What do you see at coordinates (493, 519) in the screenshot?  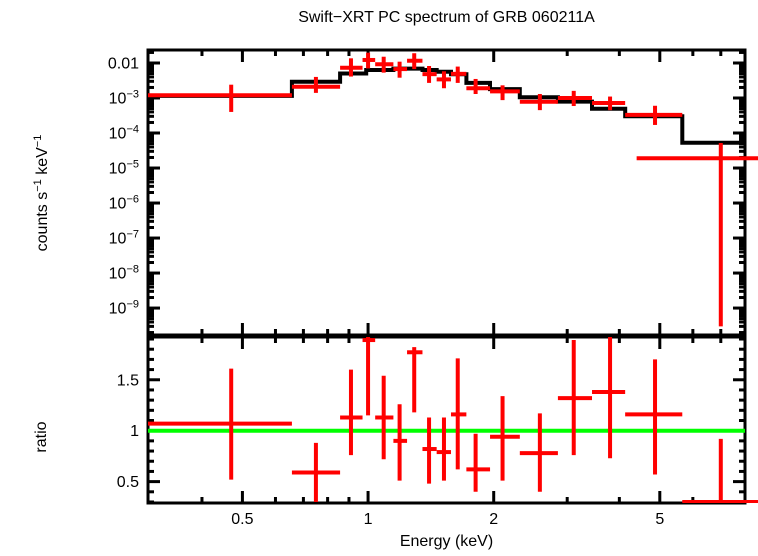 I see `x-tick-label: 2` at bounding box center [493, 519].